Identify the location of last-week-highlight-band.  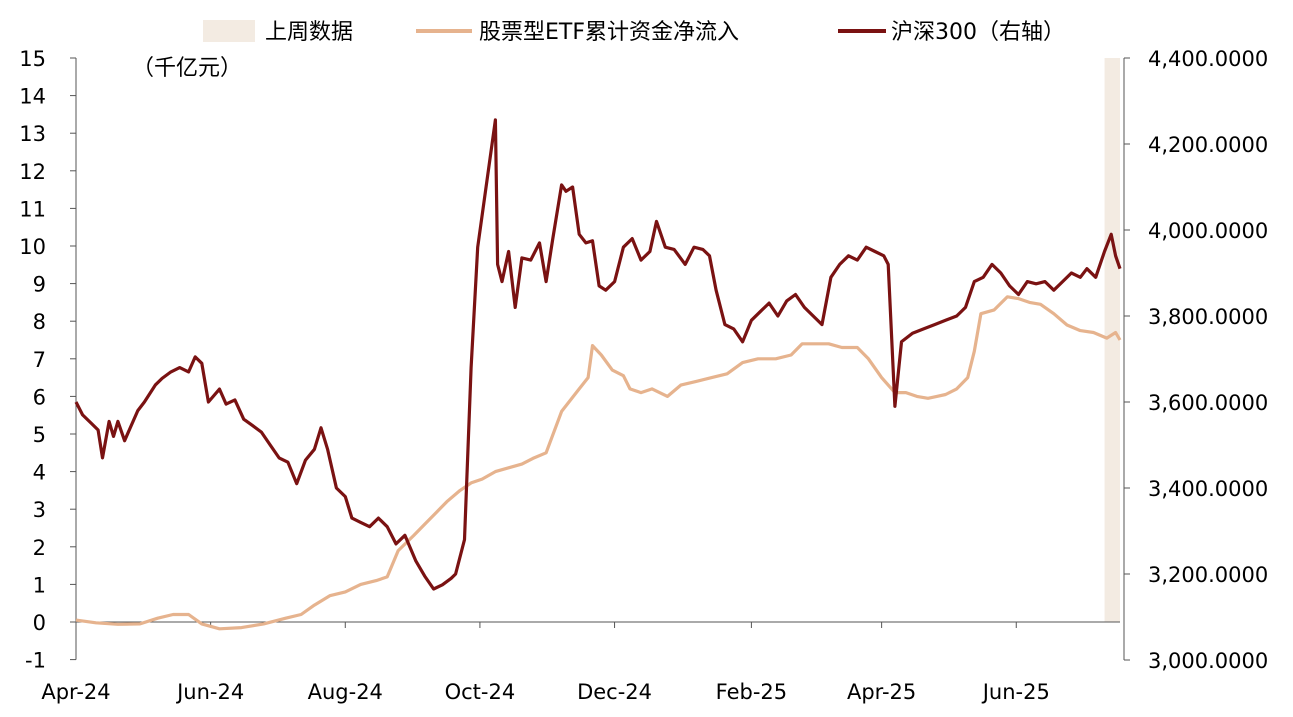
(1112, 340).